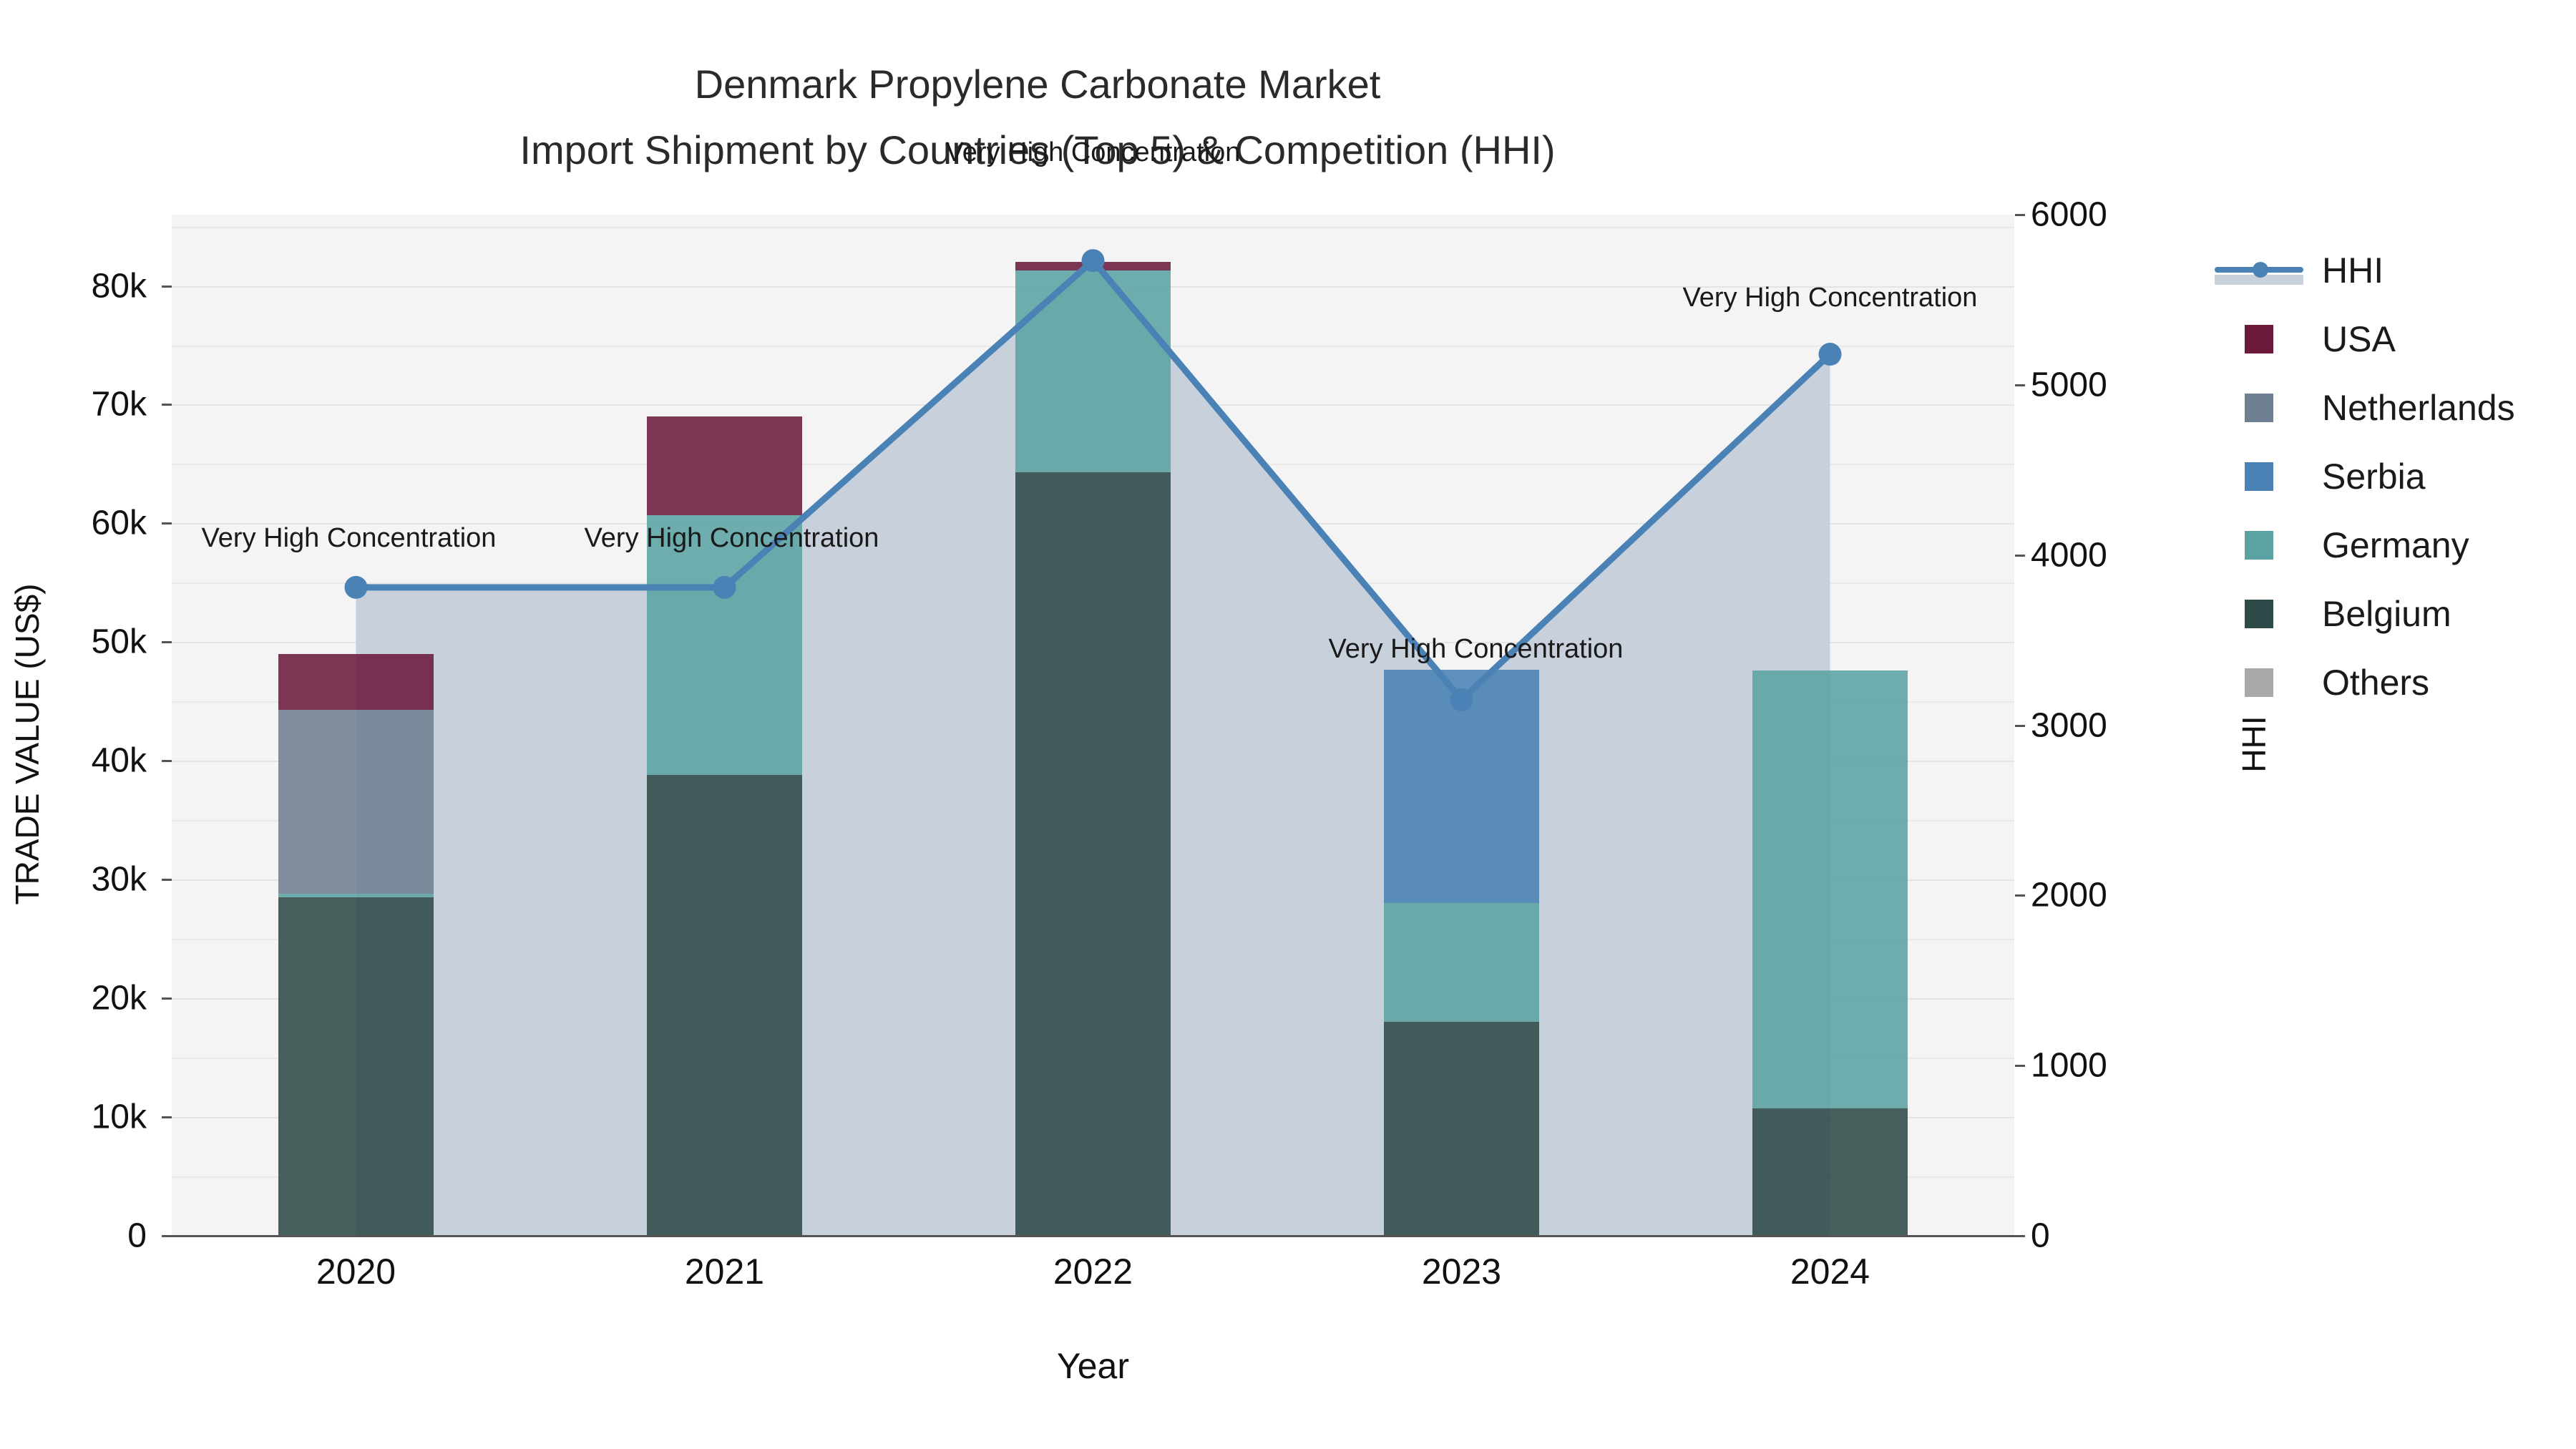  Describe the element at coordinates (1094, 1236) in the screenshot. I see `x-axis-spine` at that location.